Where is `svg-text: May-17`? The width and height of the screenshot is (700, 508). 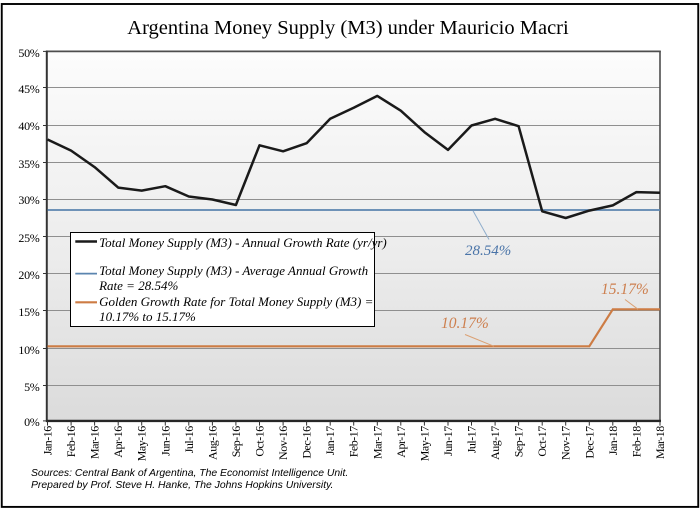
svg-text: May-17 is located at coordinates (424, 443).